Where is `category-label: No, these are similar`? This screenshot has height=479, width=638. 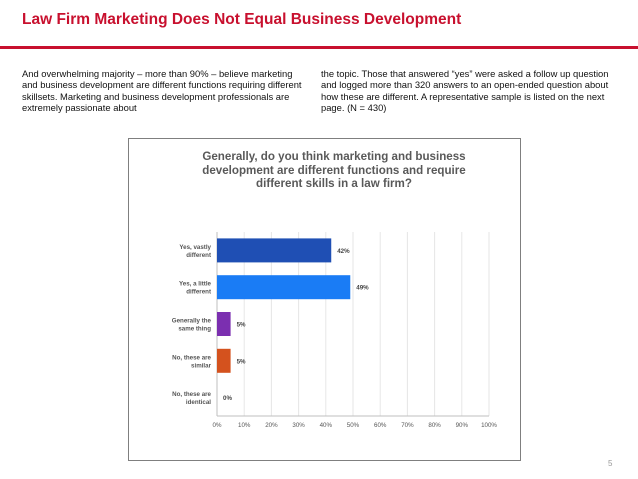
category-label: No, these are similar is located at coordinates (191, 361).